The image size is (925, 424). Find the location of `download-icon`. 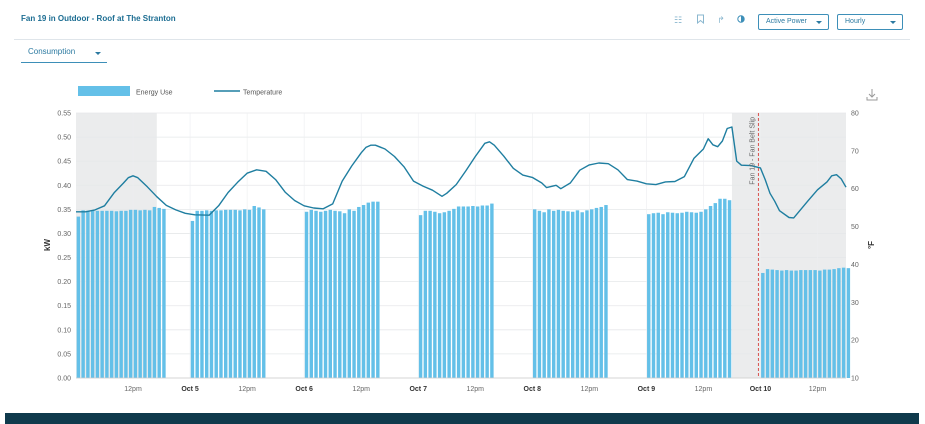

download-icon is located at coordinates (872, 95).